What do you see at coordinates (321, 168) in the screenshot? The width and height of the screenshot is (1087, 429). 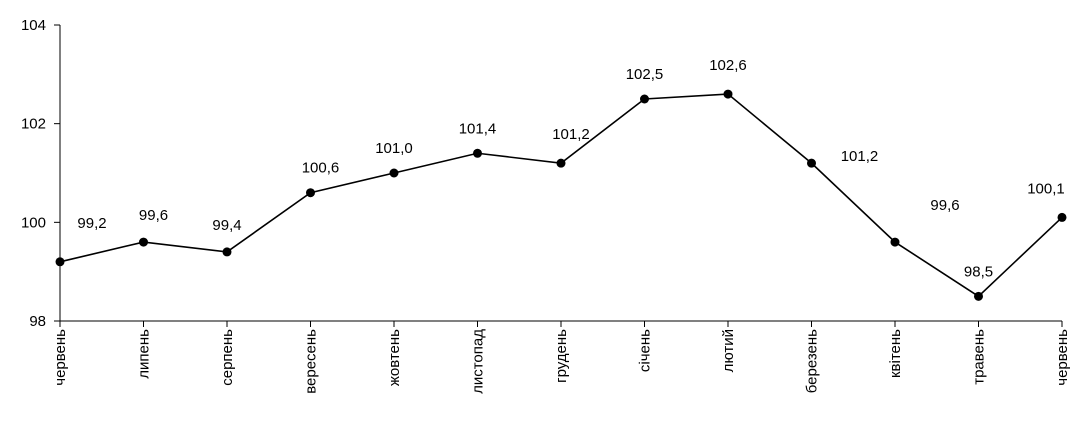 I see `data-label: 100,6` at bounding box center [321, 168].